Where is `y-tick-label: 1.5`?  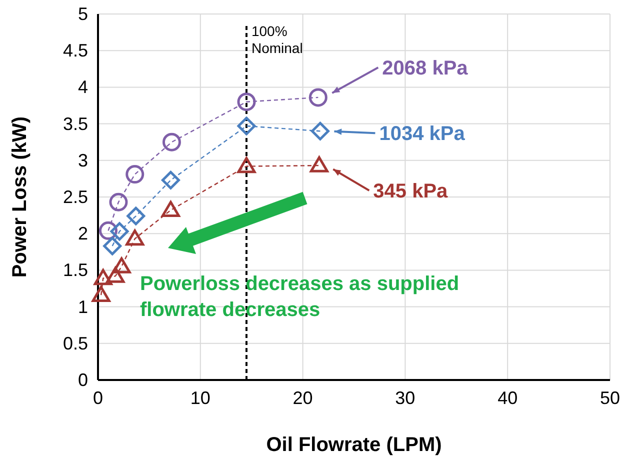
y-tick-label: 1.5 is located at coordinates (75, 270).